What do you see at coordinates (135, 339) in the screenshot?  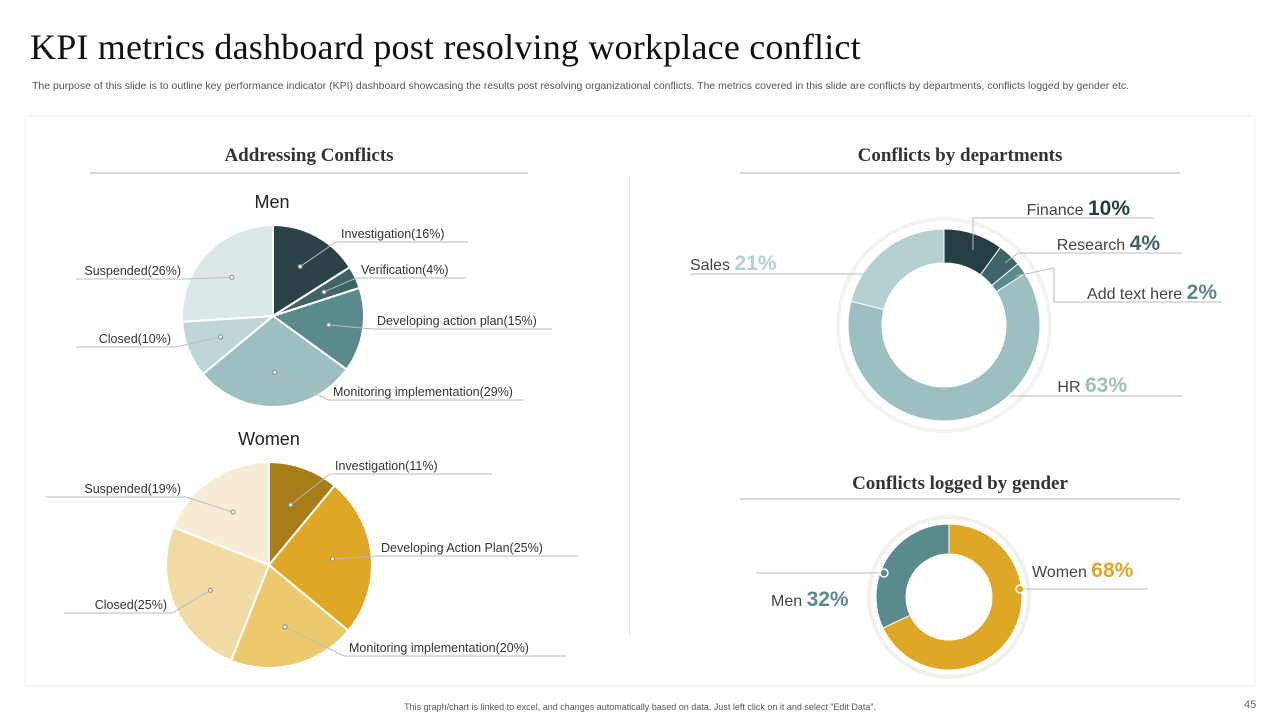 I see `men-pie-label-closed: Closed(10%)` at bounding box center [135, 339].